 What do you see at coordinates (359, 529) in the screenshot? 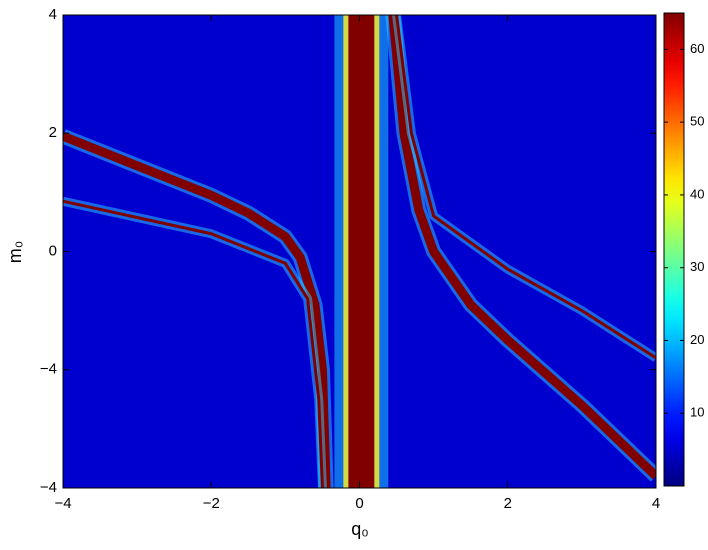
I see `x-axis-label: q₀` at bounding box center [359, 529].